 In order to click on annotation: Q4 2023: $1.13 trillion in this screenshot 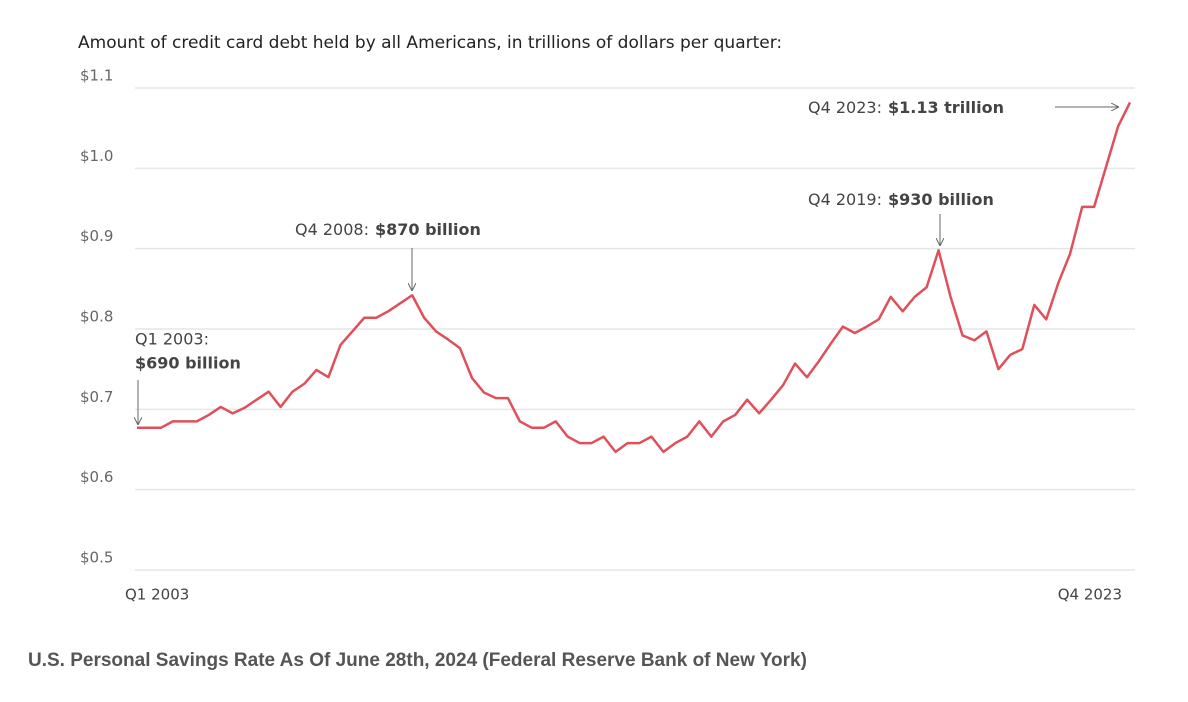, I will do `click(906, 107)`.